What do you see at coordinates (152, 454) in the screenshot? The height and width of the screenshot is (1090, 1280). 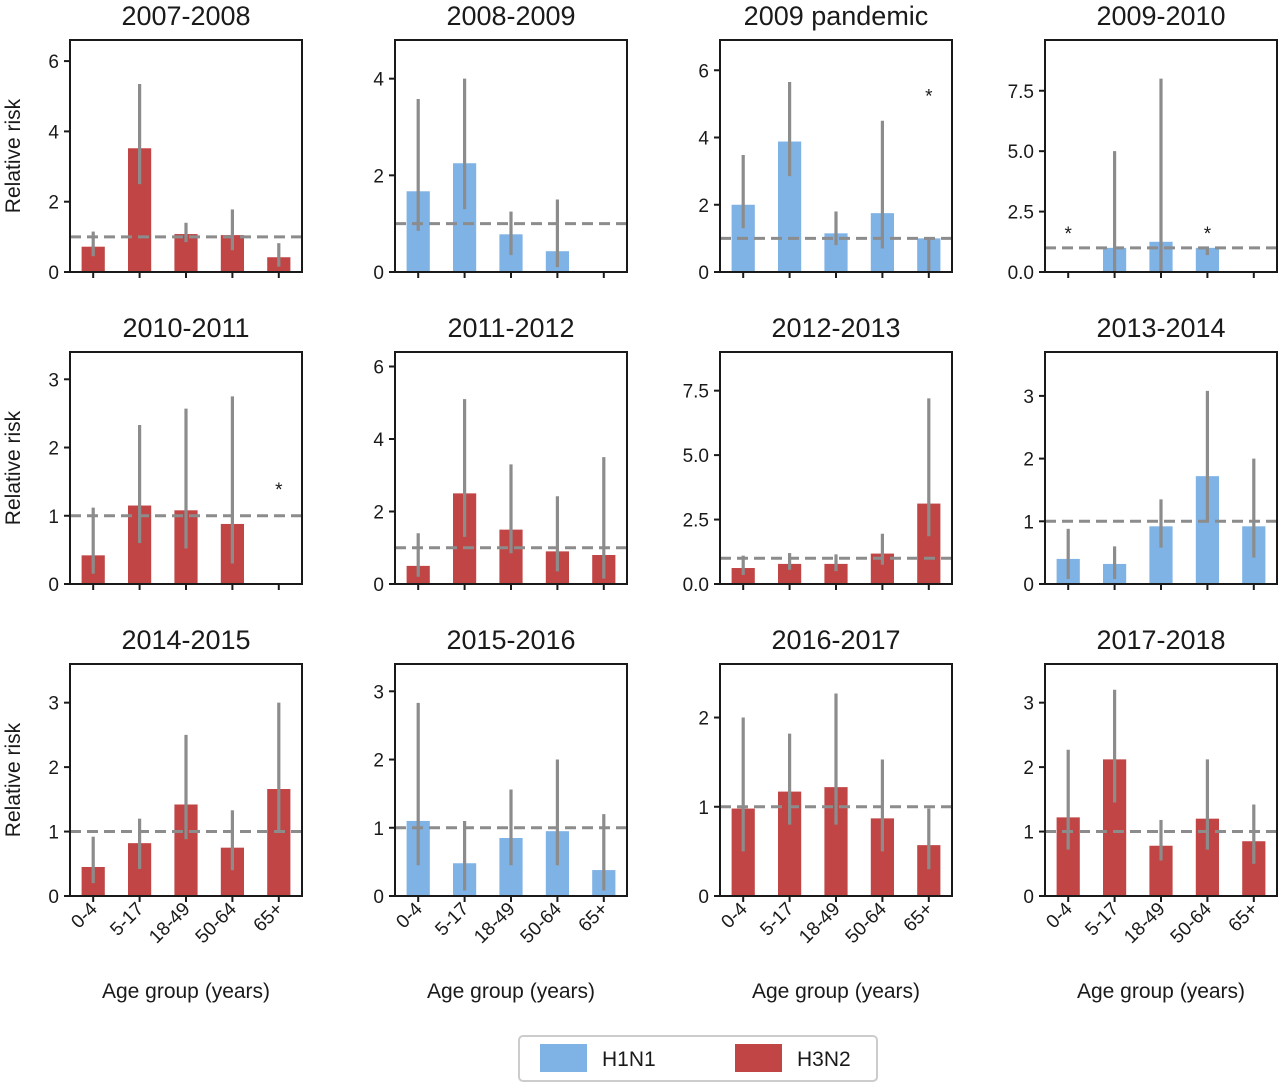 I see `panel-2010-2011: 2010-2011 * 0 1 2 3 Relative risk` at bounding box center [152, 454].